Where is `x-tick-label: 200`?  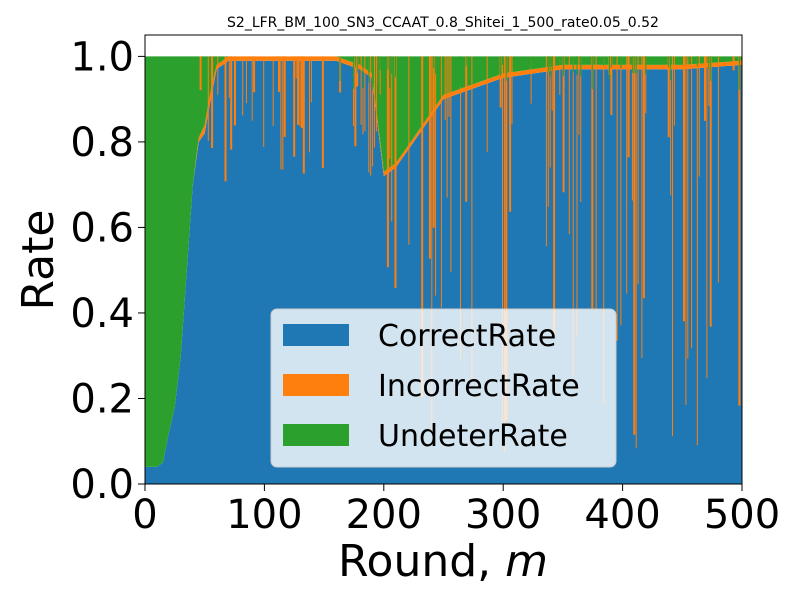
x-tick-label: 200 is located at coordinates (384, 515).